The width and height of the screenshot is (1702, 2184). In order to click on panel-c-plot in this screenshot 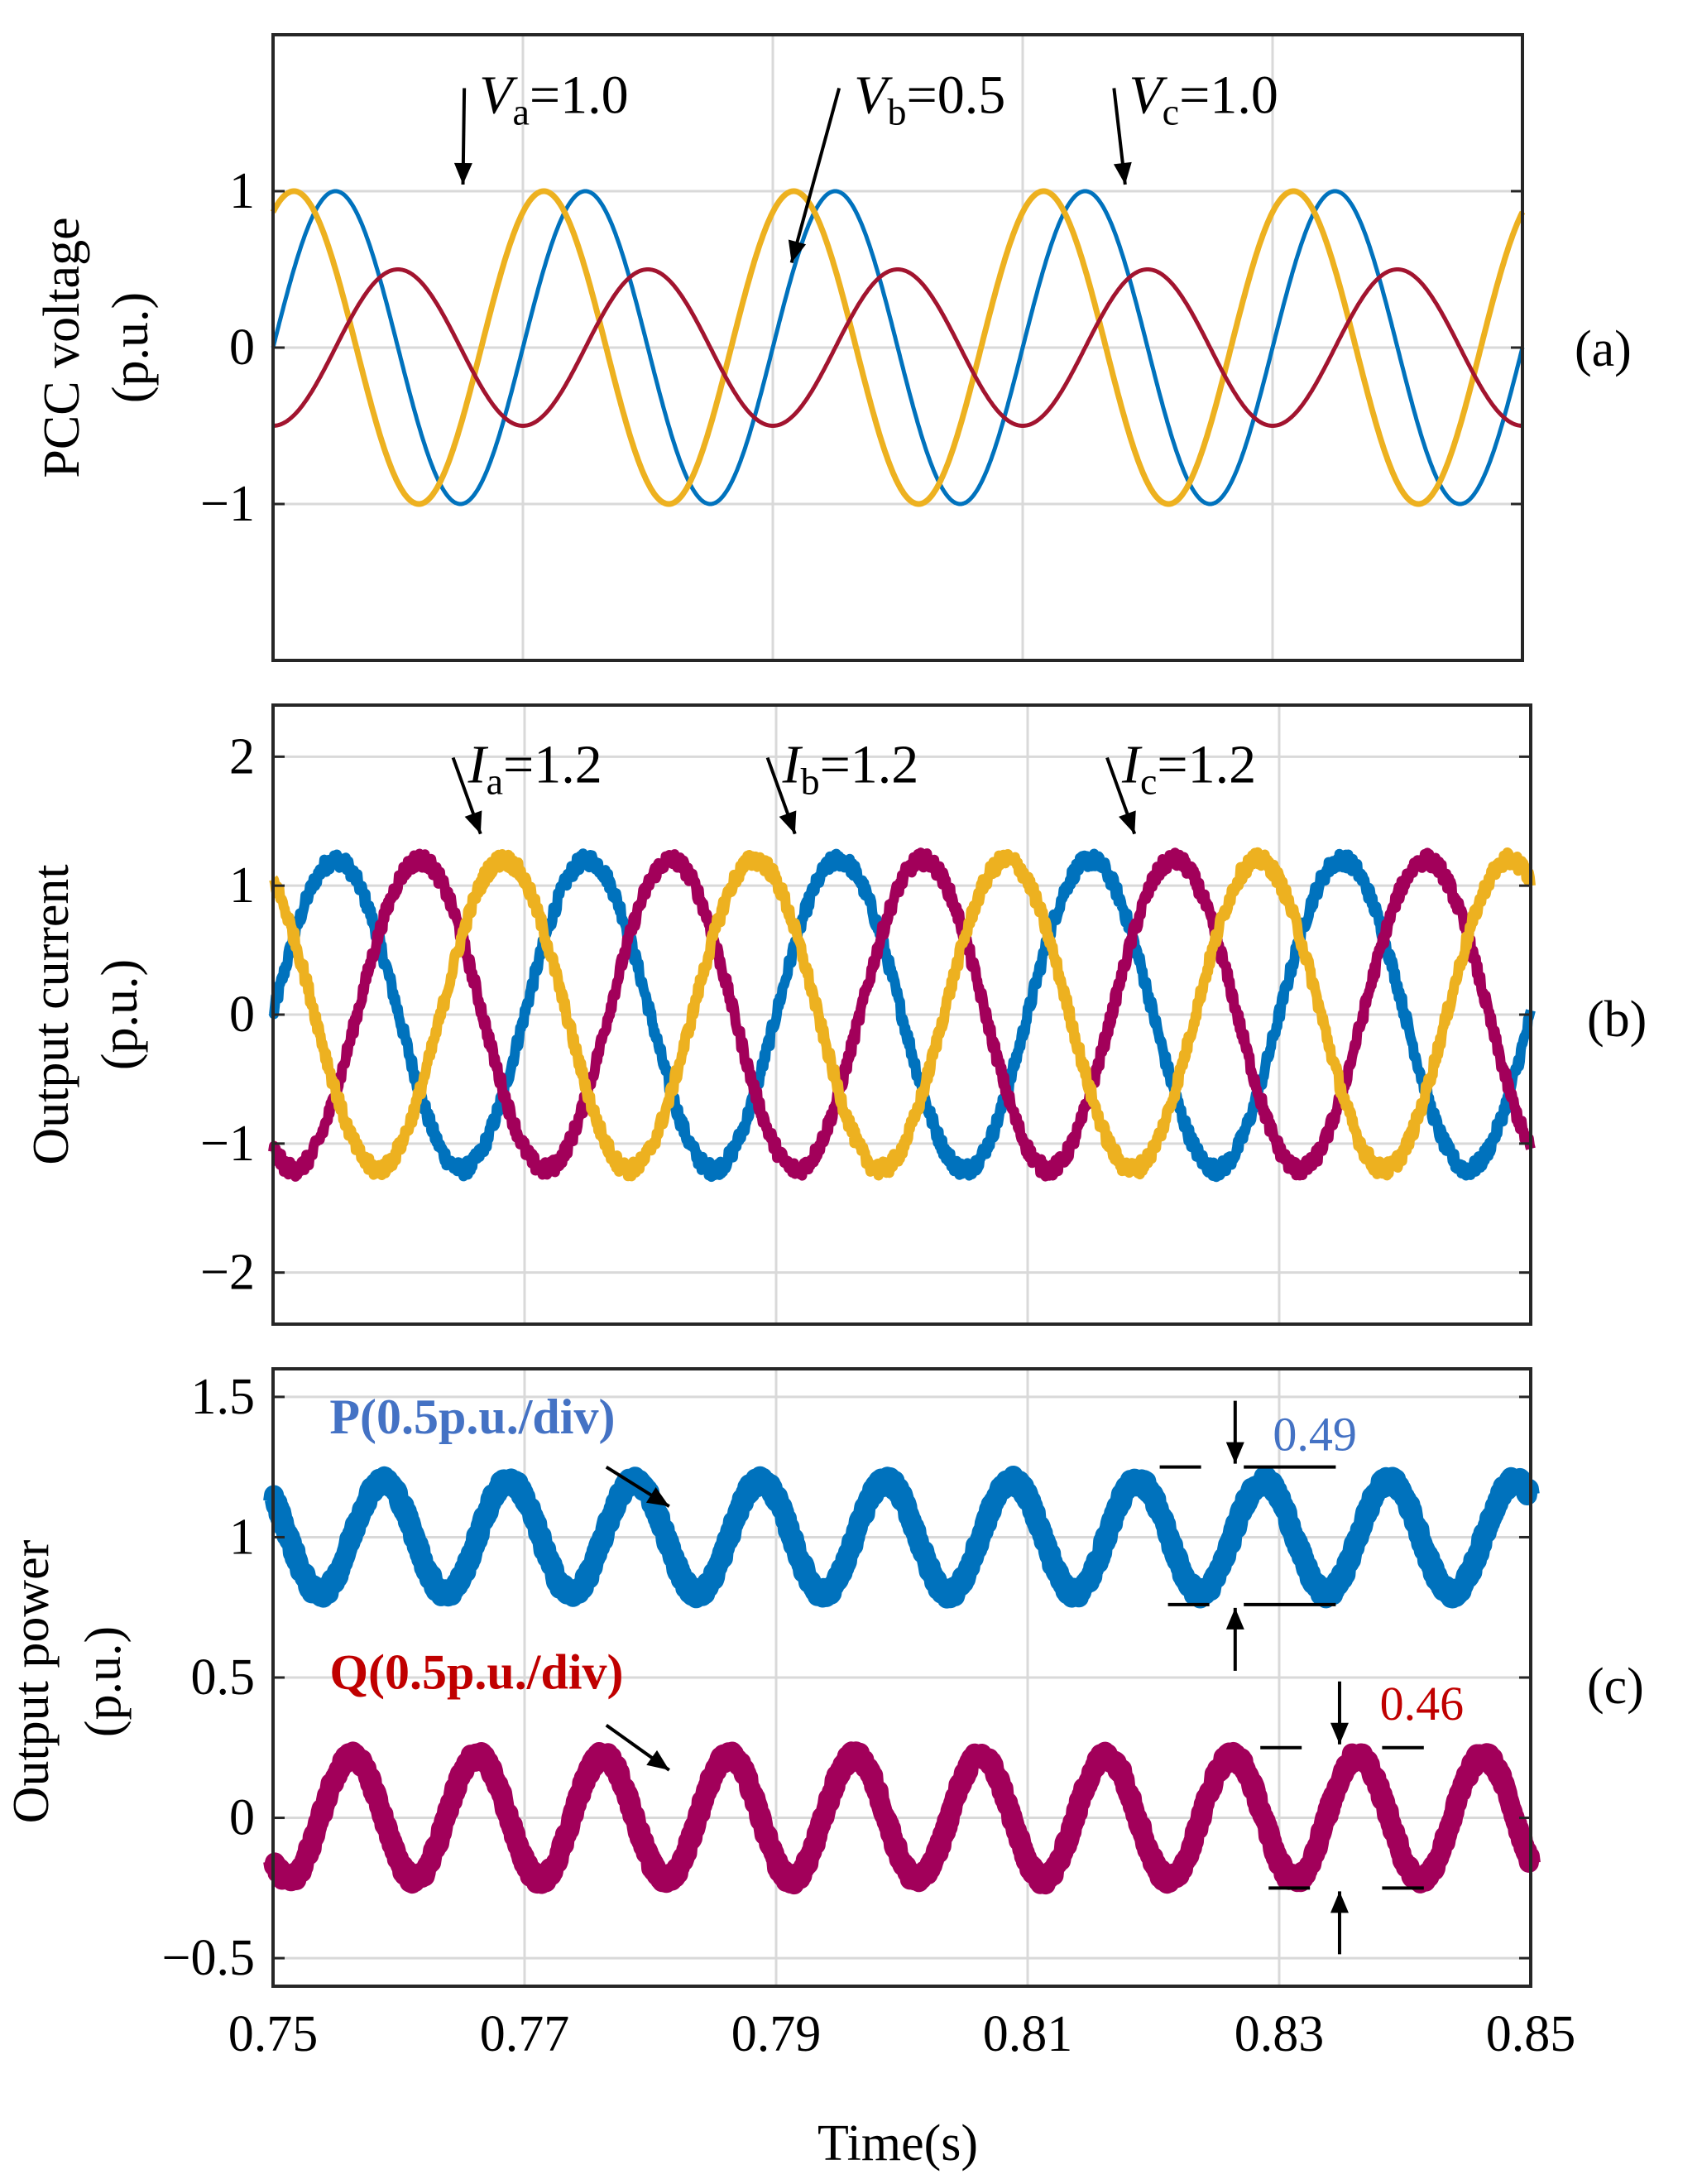, I will do `click(902, 1680)`.